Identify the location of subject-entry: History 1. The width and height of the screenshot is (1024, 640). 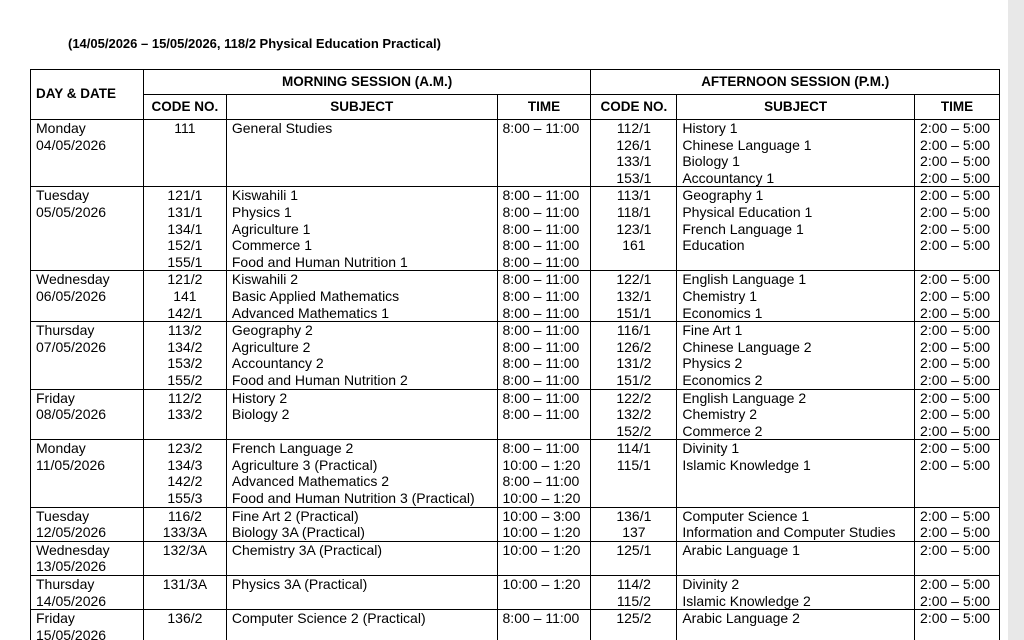
(710, 128).